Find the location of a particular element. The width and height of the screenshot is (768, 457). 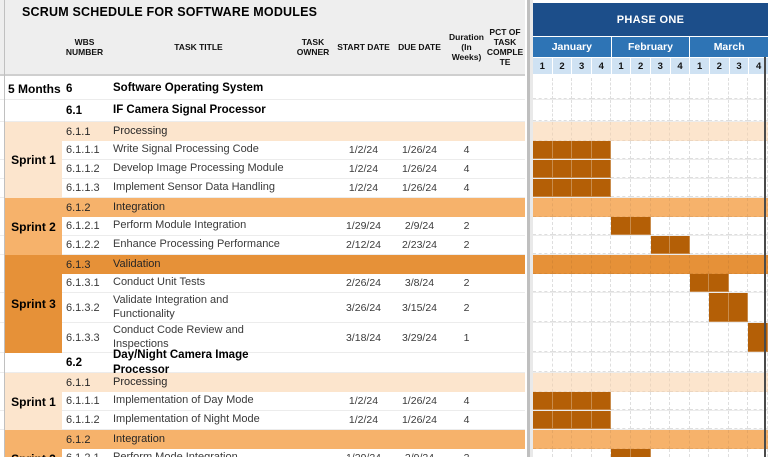

task-title-cell: Write Signal Processing Code is located at coordinates (186, 149).